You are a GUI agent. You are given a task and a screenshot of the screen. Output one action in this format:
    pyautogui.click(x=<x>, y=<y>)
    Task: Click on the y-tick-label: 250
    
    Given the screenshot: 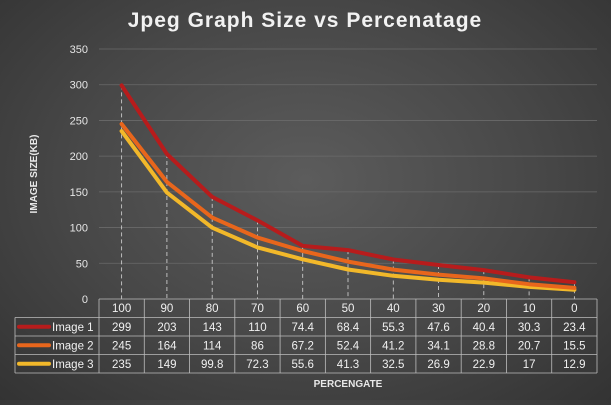 What is the action you would take?
    pyautogui.click(x=79, y=121)
    